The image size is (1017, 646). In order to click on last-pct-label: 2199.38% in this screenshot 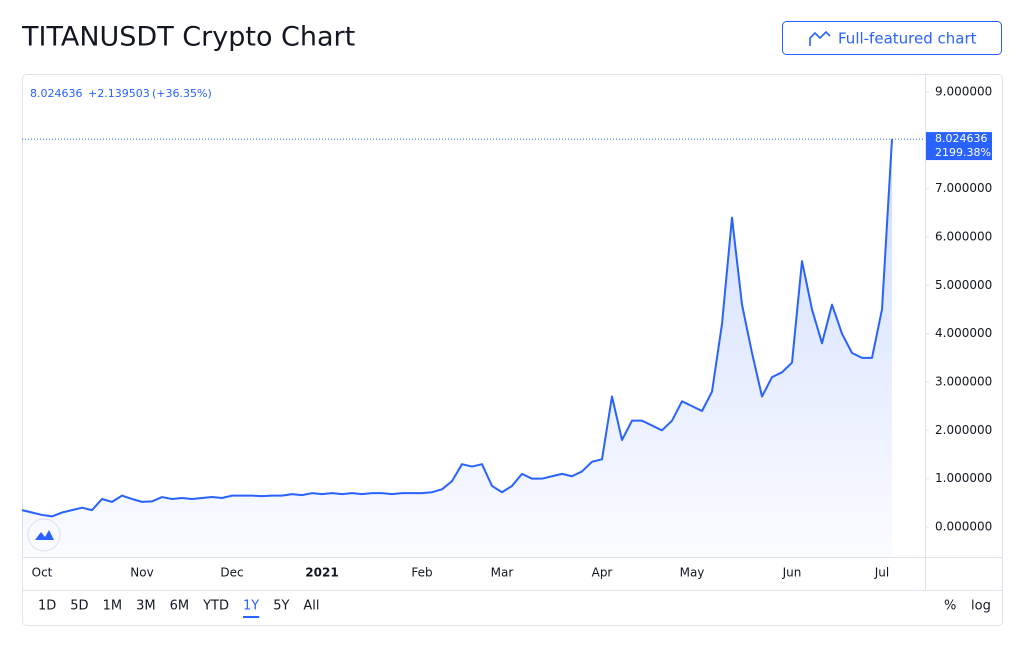, I will do `click(963, 152)`.